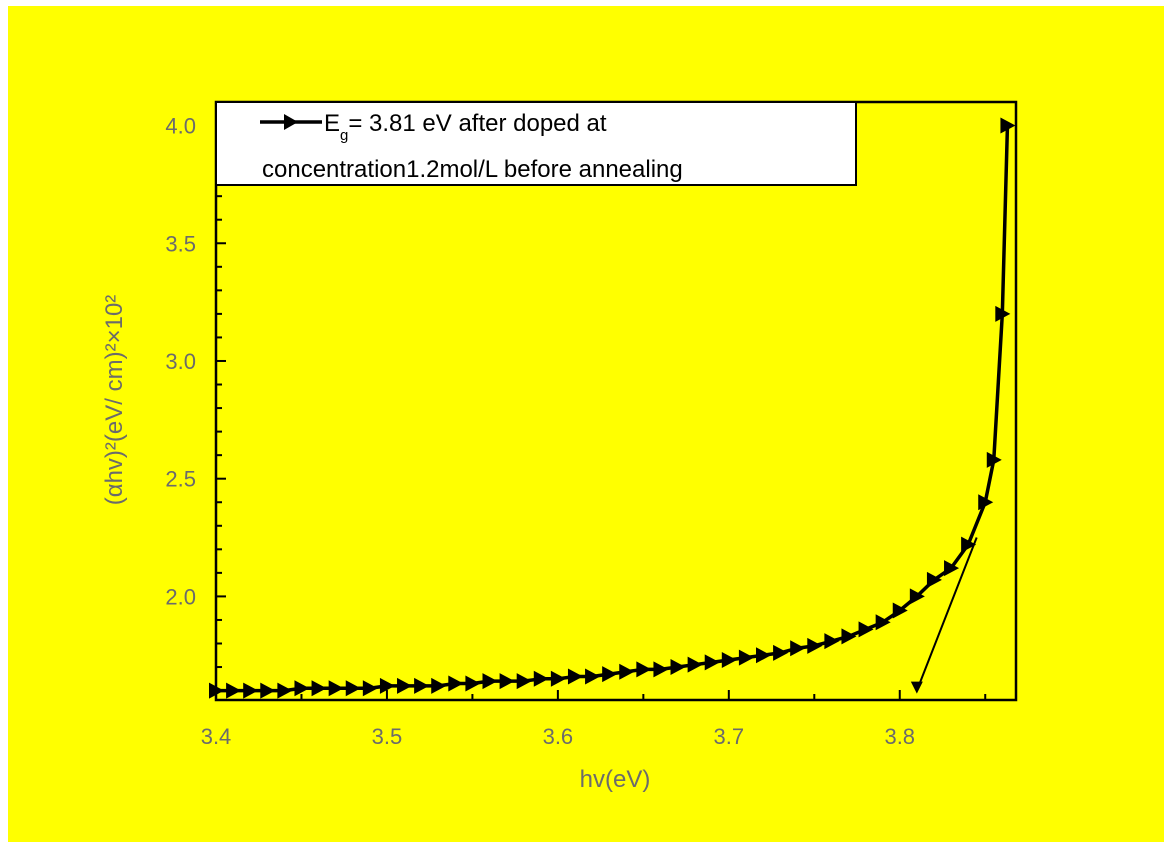 The height and width of the screenshot is (848, 1172). What do you see at coordinates (472, 169) in the screenshot?
I see `legend-text-line-2: concentration1.2mol/L before annealing` at bounding box center [472, 169].